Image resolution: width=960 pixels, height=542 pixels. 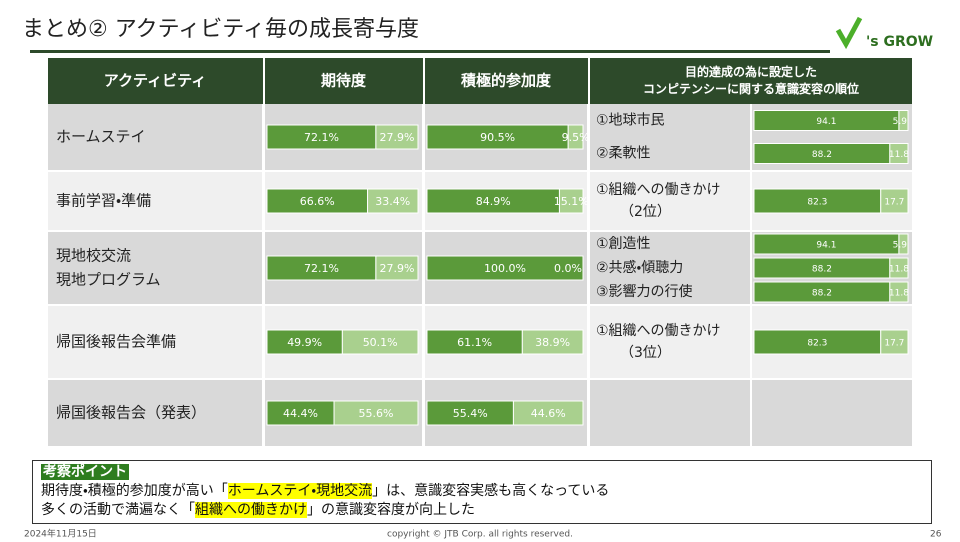 I want to click on bar-label: 55.4%, so click(x=470, y=413).